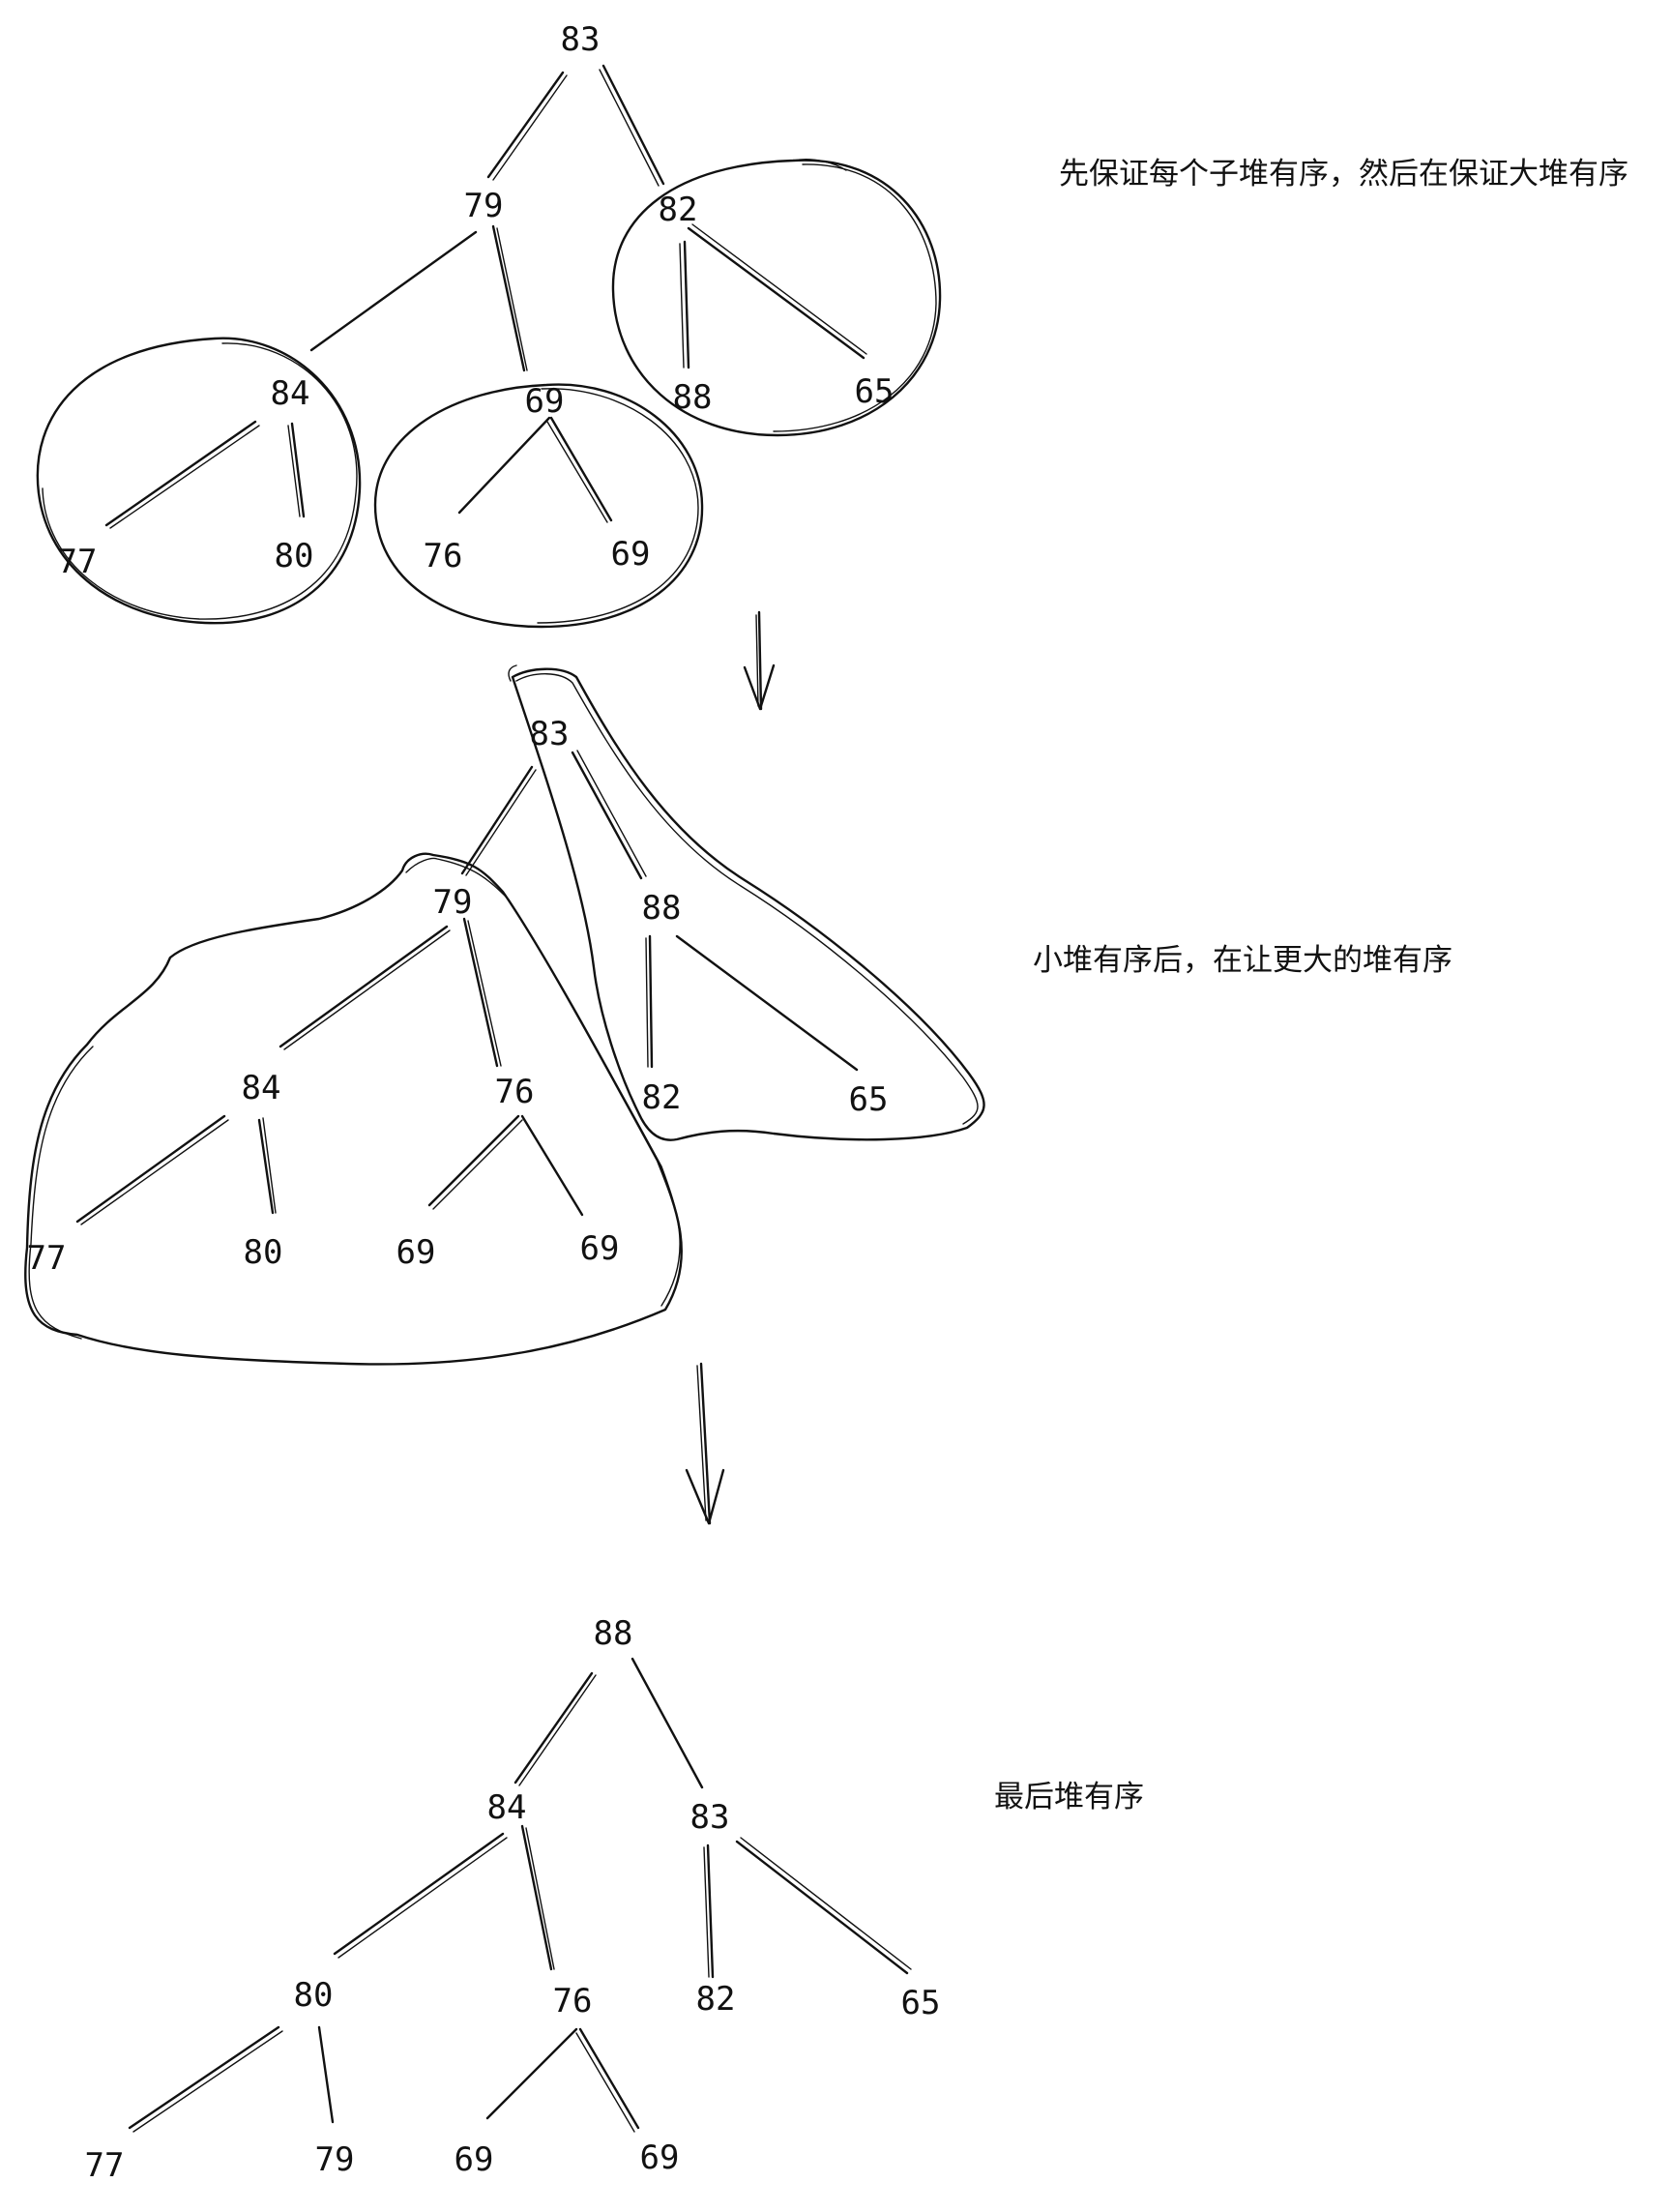 This screenshot has width=1672, height=2212. Describe the element at coordinates (820, 165) in the screenshot. I see `subheap-outline-82-tail` at that location.